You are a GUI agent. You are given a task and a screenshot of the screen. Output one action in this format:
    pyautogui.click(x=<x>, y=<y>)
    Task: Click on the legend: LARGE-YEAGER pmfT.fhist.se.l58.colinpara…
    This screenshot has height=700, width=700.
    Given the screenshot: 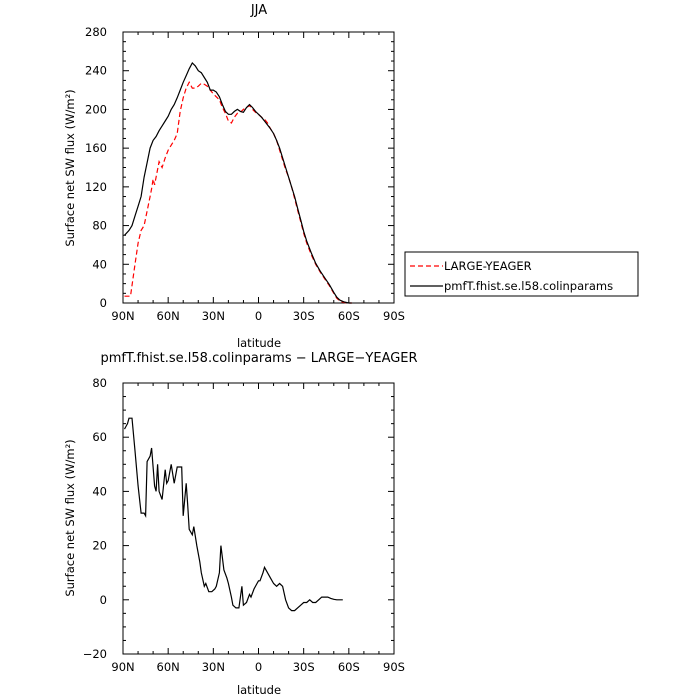 What is the action you would take?
    pyautogui.click(x=521, y=274)
    